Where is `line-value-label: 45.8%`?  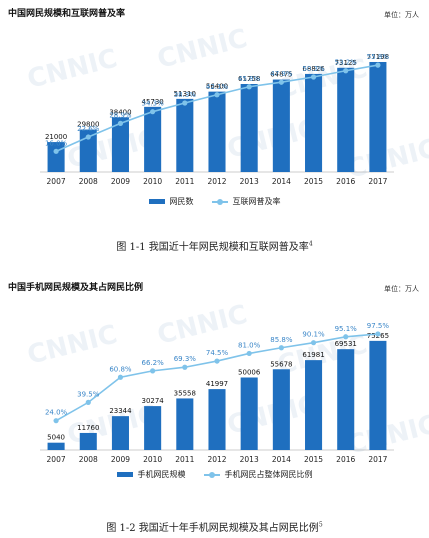 line-value-label: 45.8% is located at coordinates (249, 79).